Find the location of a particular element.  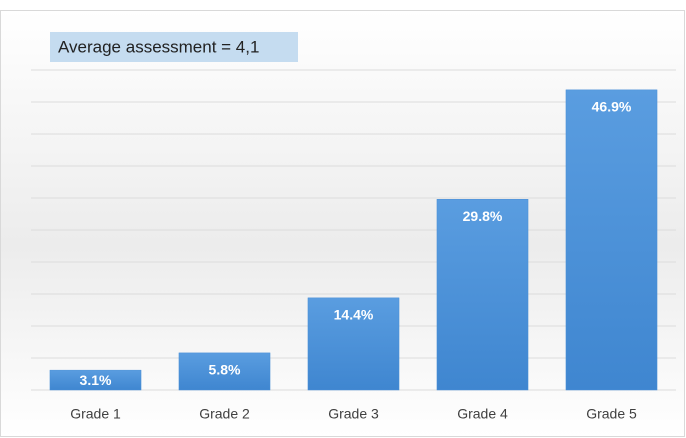

value-label: 14.4% is located at coordinates (354, 315).